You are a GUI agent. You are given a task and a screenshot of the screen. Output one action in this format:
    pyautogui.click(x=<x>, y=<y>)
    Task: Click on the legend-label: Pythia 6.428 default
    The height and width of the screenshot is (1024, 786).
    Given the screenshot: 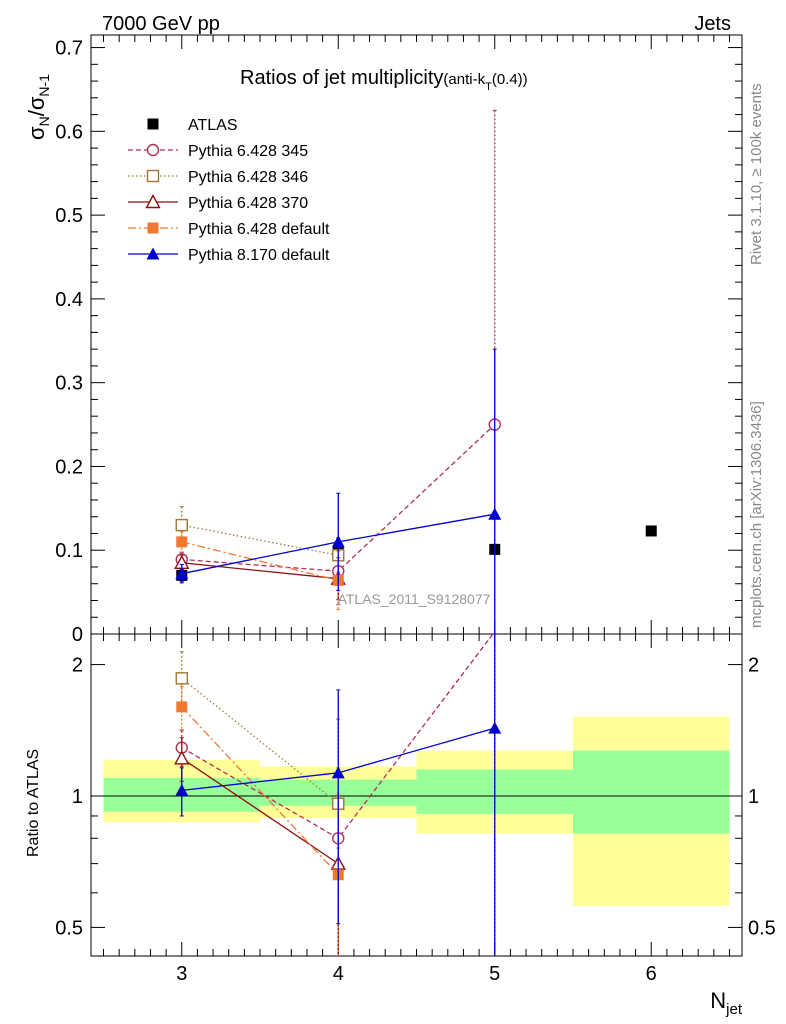 What is the action you would take?
    pyautogui.click(x=259, y=229)
    